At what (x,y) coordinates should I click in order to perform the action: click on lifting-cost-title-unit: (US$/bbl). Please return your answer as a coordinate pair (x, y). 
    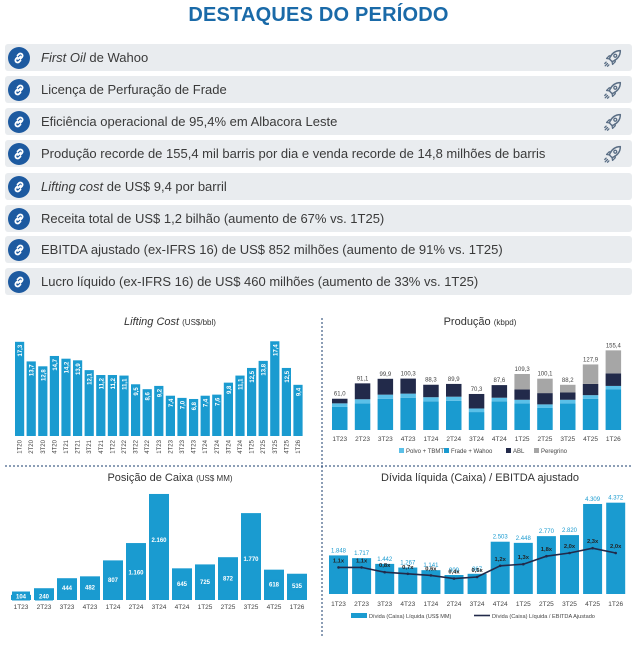
    Looking at the image, I should click on (199, 322).